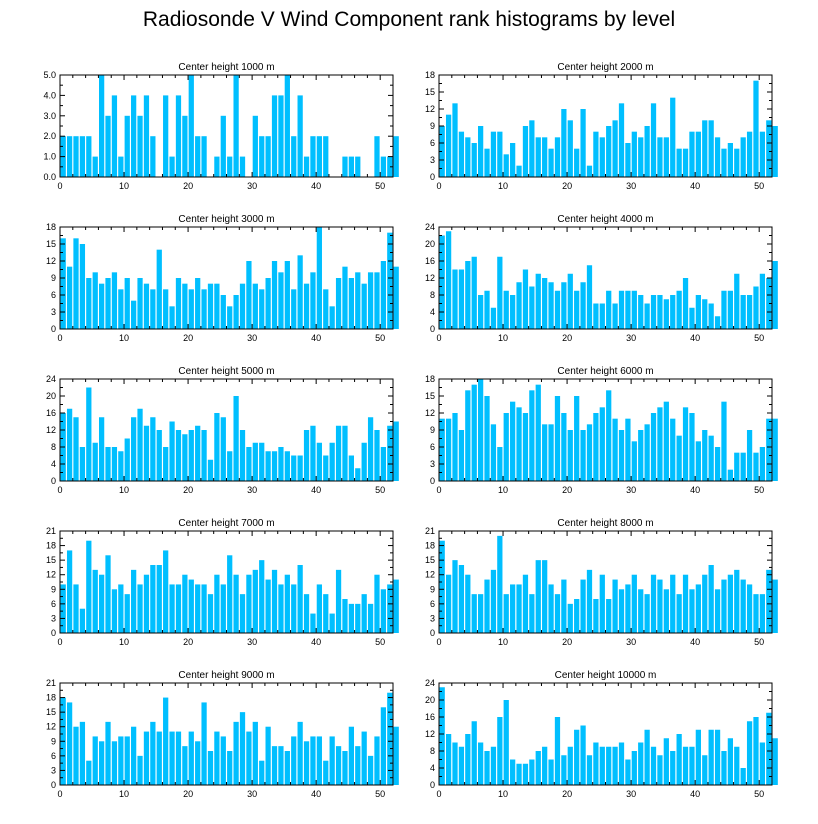 The width and height of the screenshot is (818, 824). What do you see at coordinates (226, 523) in the screenshot?
I see `panel-title: Center height 7000 m` at bounding box center [226, 523].